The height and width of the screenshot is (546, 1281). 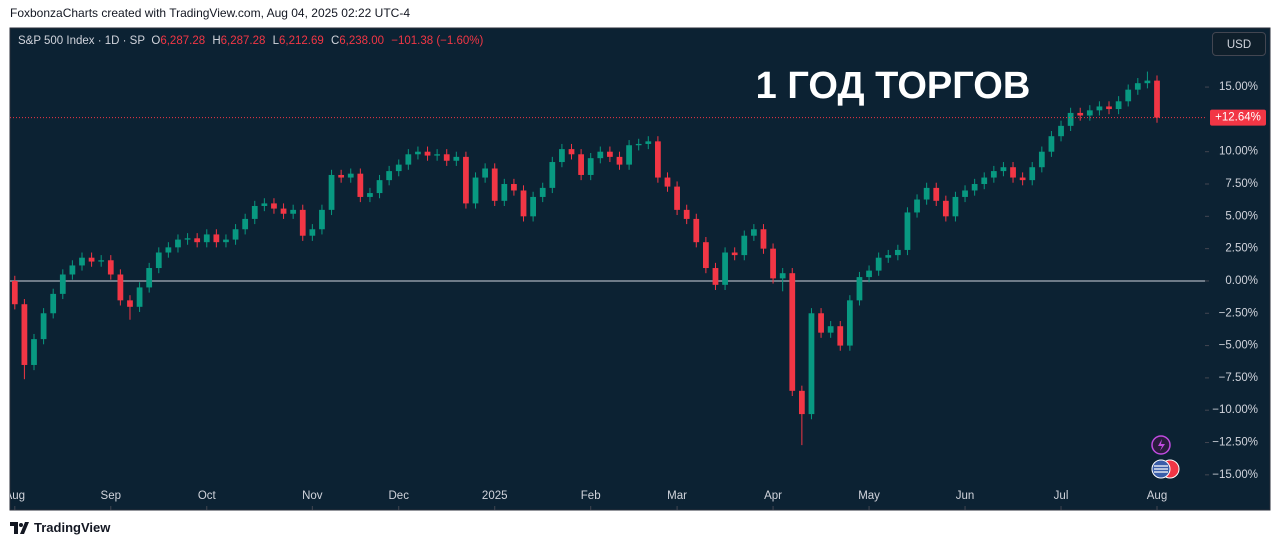 I want to click on chart-title: 1 ГОД ТОРГОВ, so click(x=893, y=86).